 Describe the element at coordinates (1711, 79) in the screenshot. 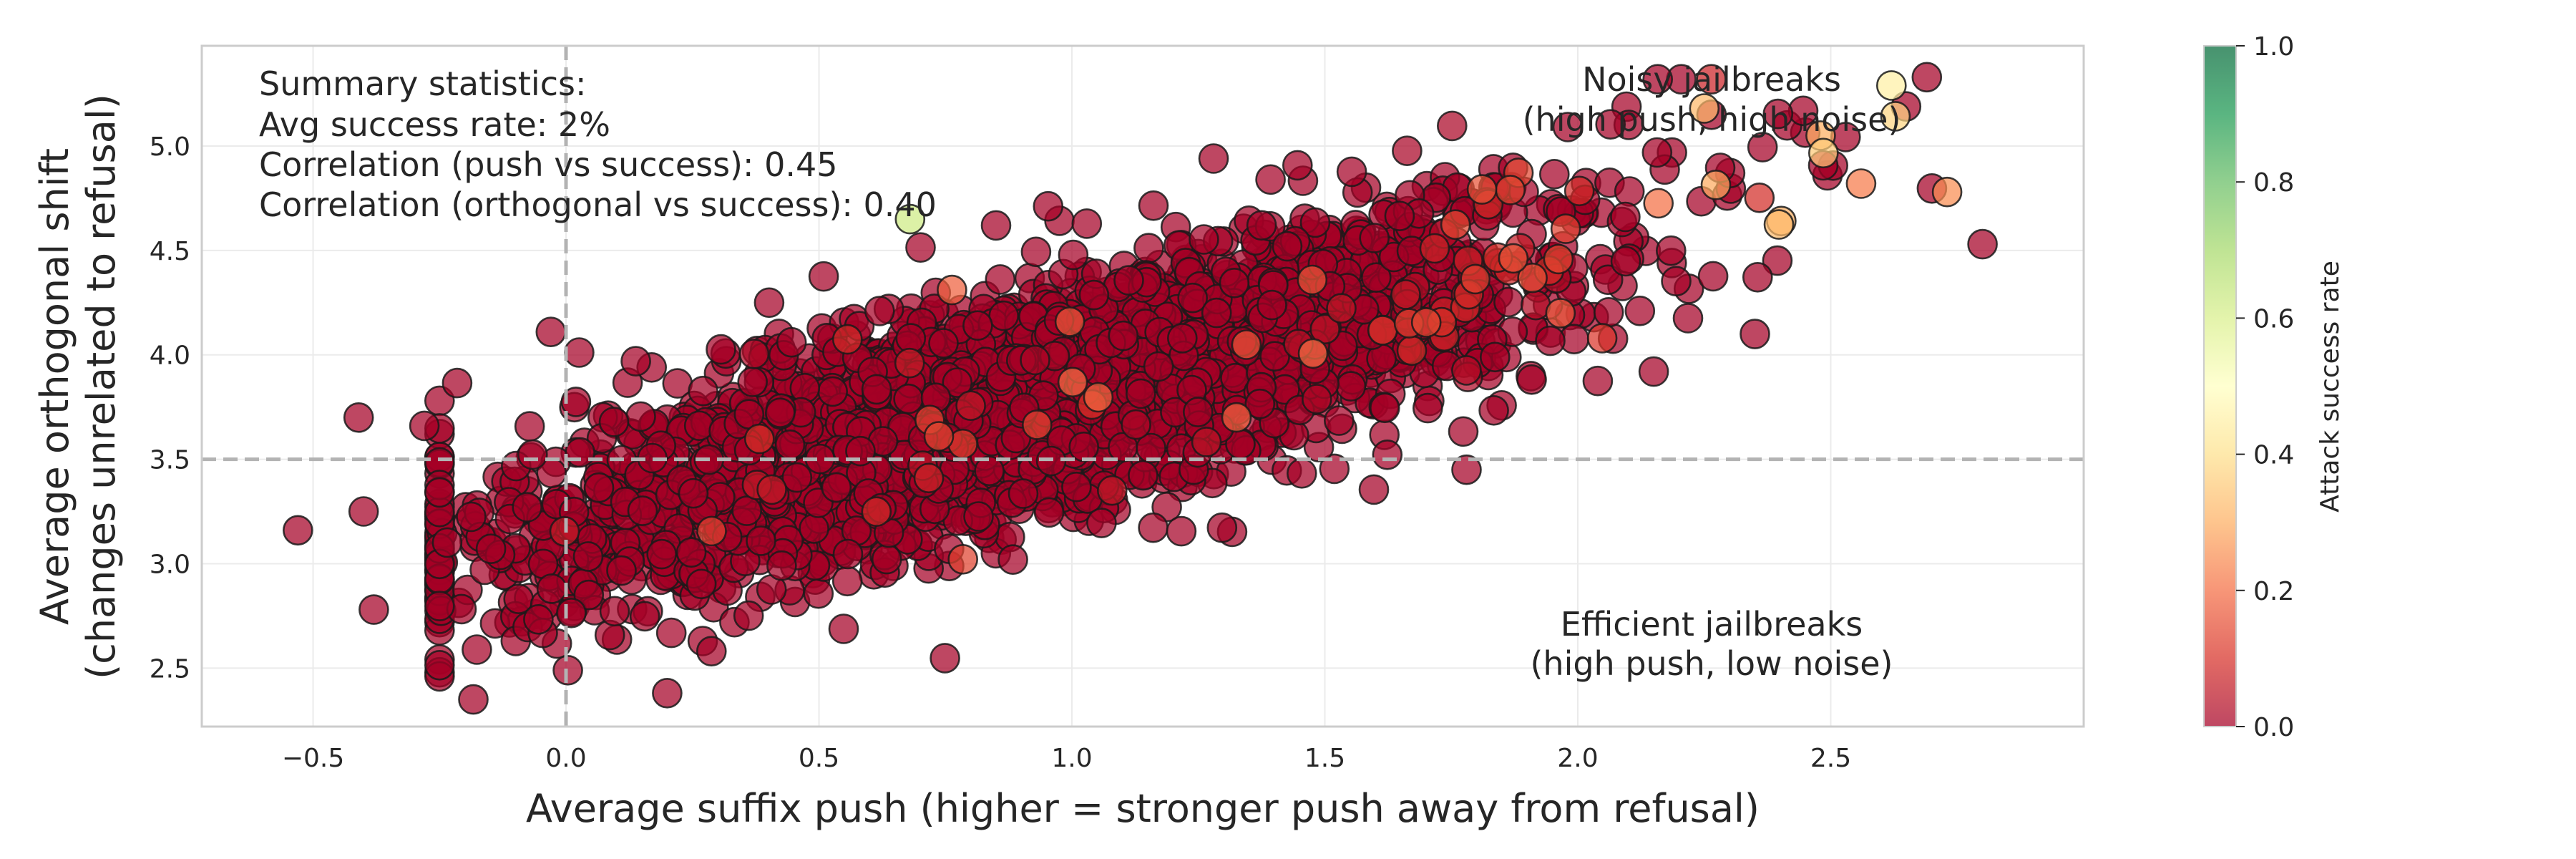

I see `noisy-title: Noisy jailbreaks` at that location.